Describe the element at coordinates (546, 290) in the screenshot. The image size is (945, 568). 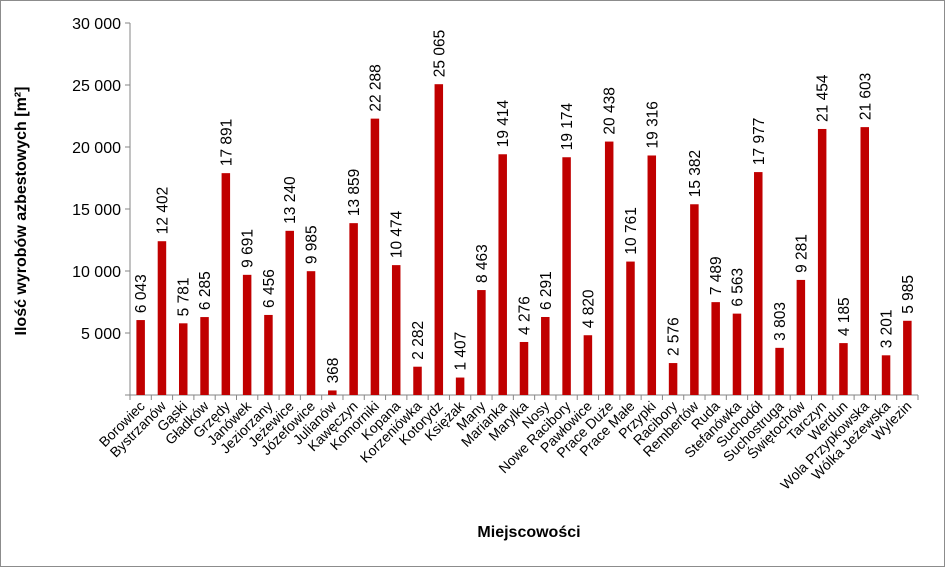
I see `data-label: 6 291` at that location.